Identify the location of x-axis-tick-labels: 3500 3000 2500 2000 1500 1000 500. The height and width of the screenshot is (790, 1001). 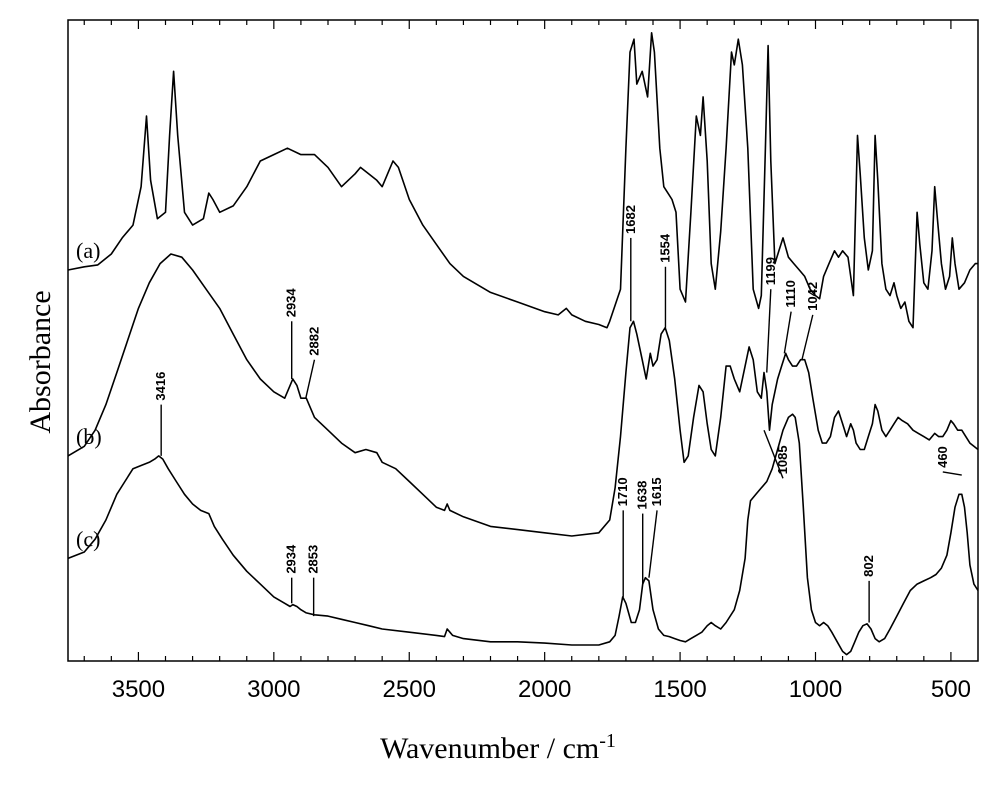
(541, 689).